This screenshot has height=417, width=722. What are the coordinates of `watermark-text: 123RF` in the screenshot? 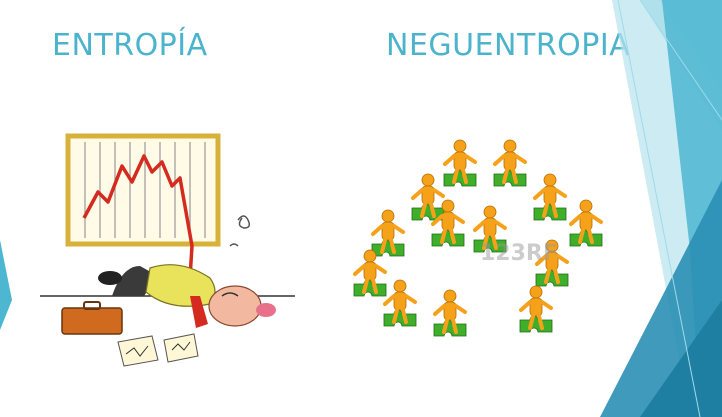 It's located at (519, 253).